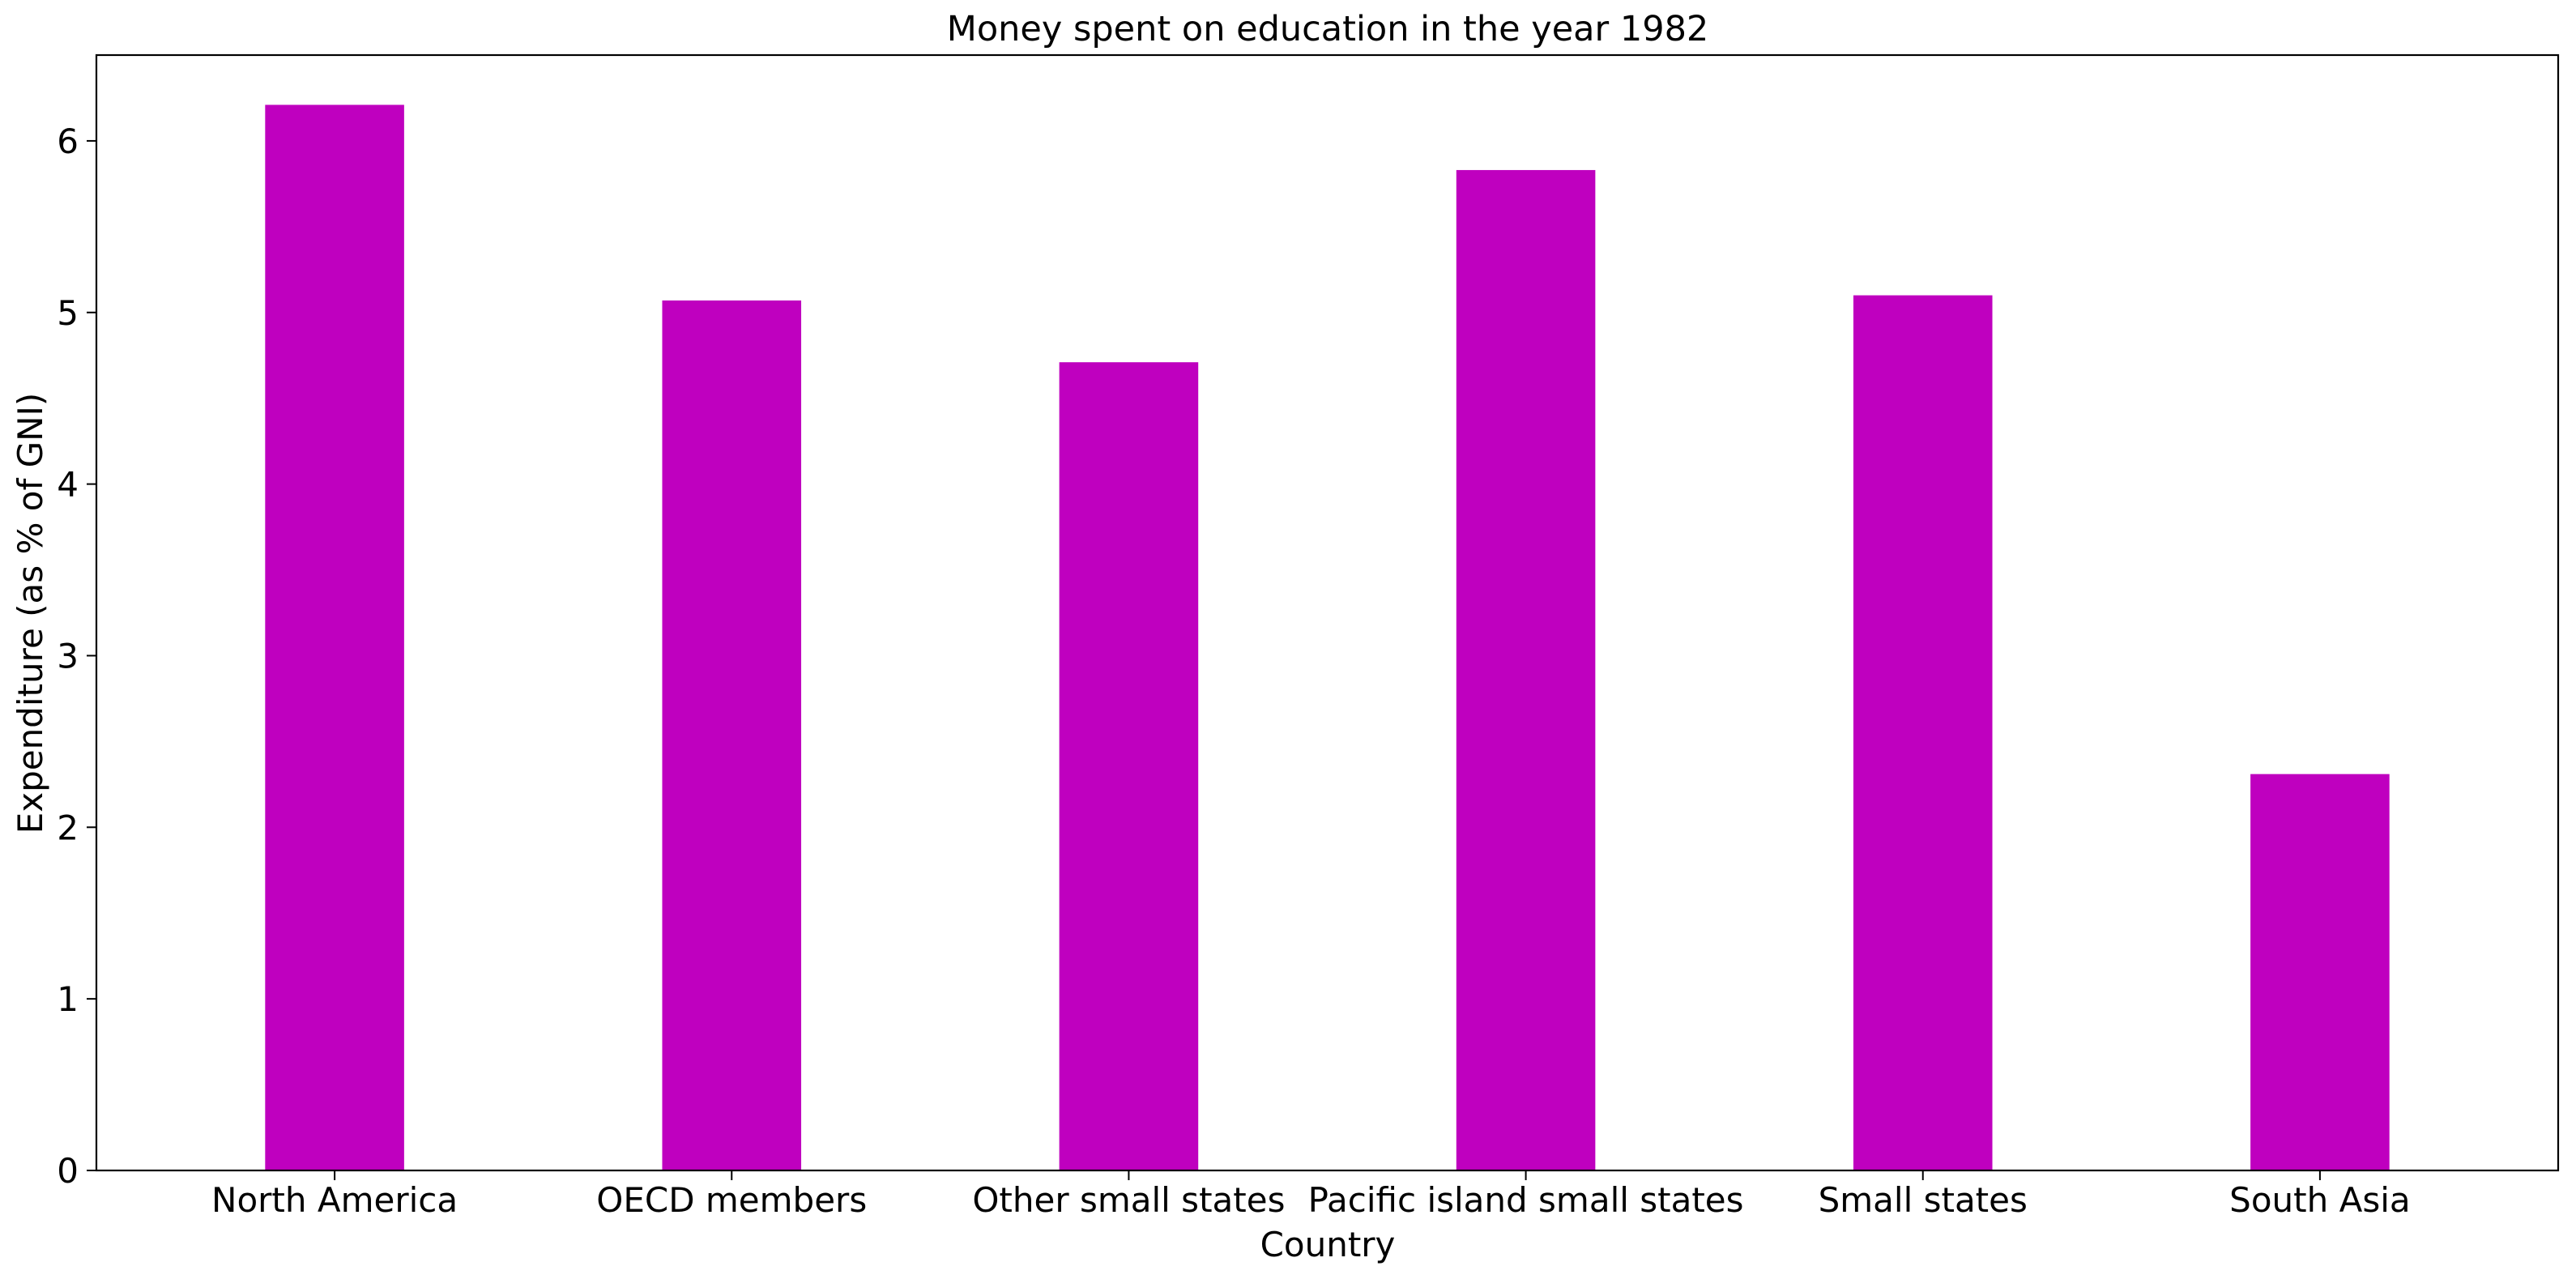 This screenshot has height=1279, width=2576. I want to click on y-tick-label: 4, so click(68, 485).